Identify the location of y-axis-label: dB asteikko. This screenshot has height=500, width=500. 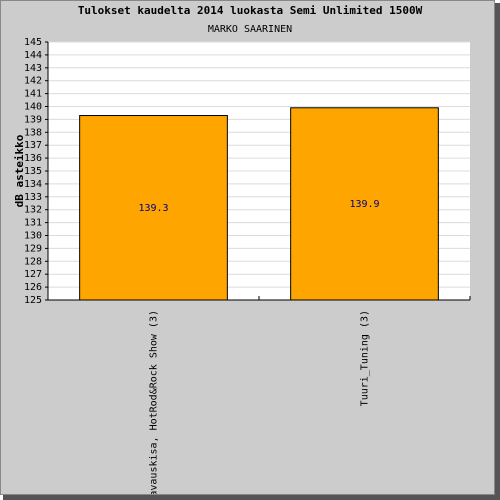
(19, 170).